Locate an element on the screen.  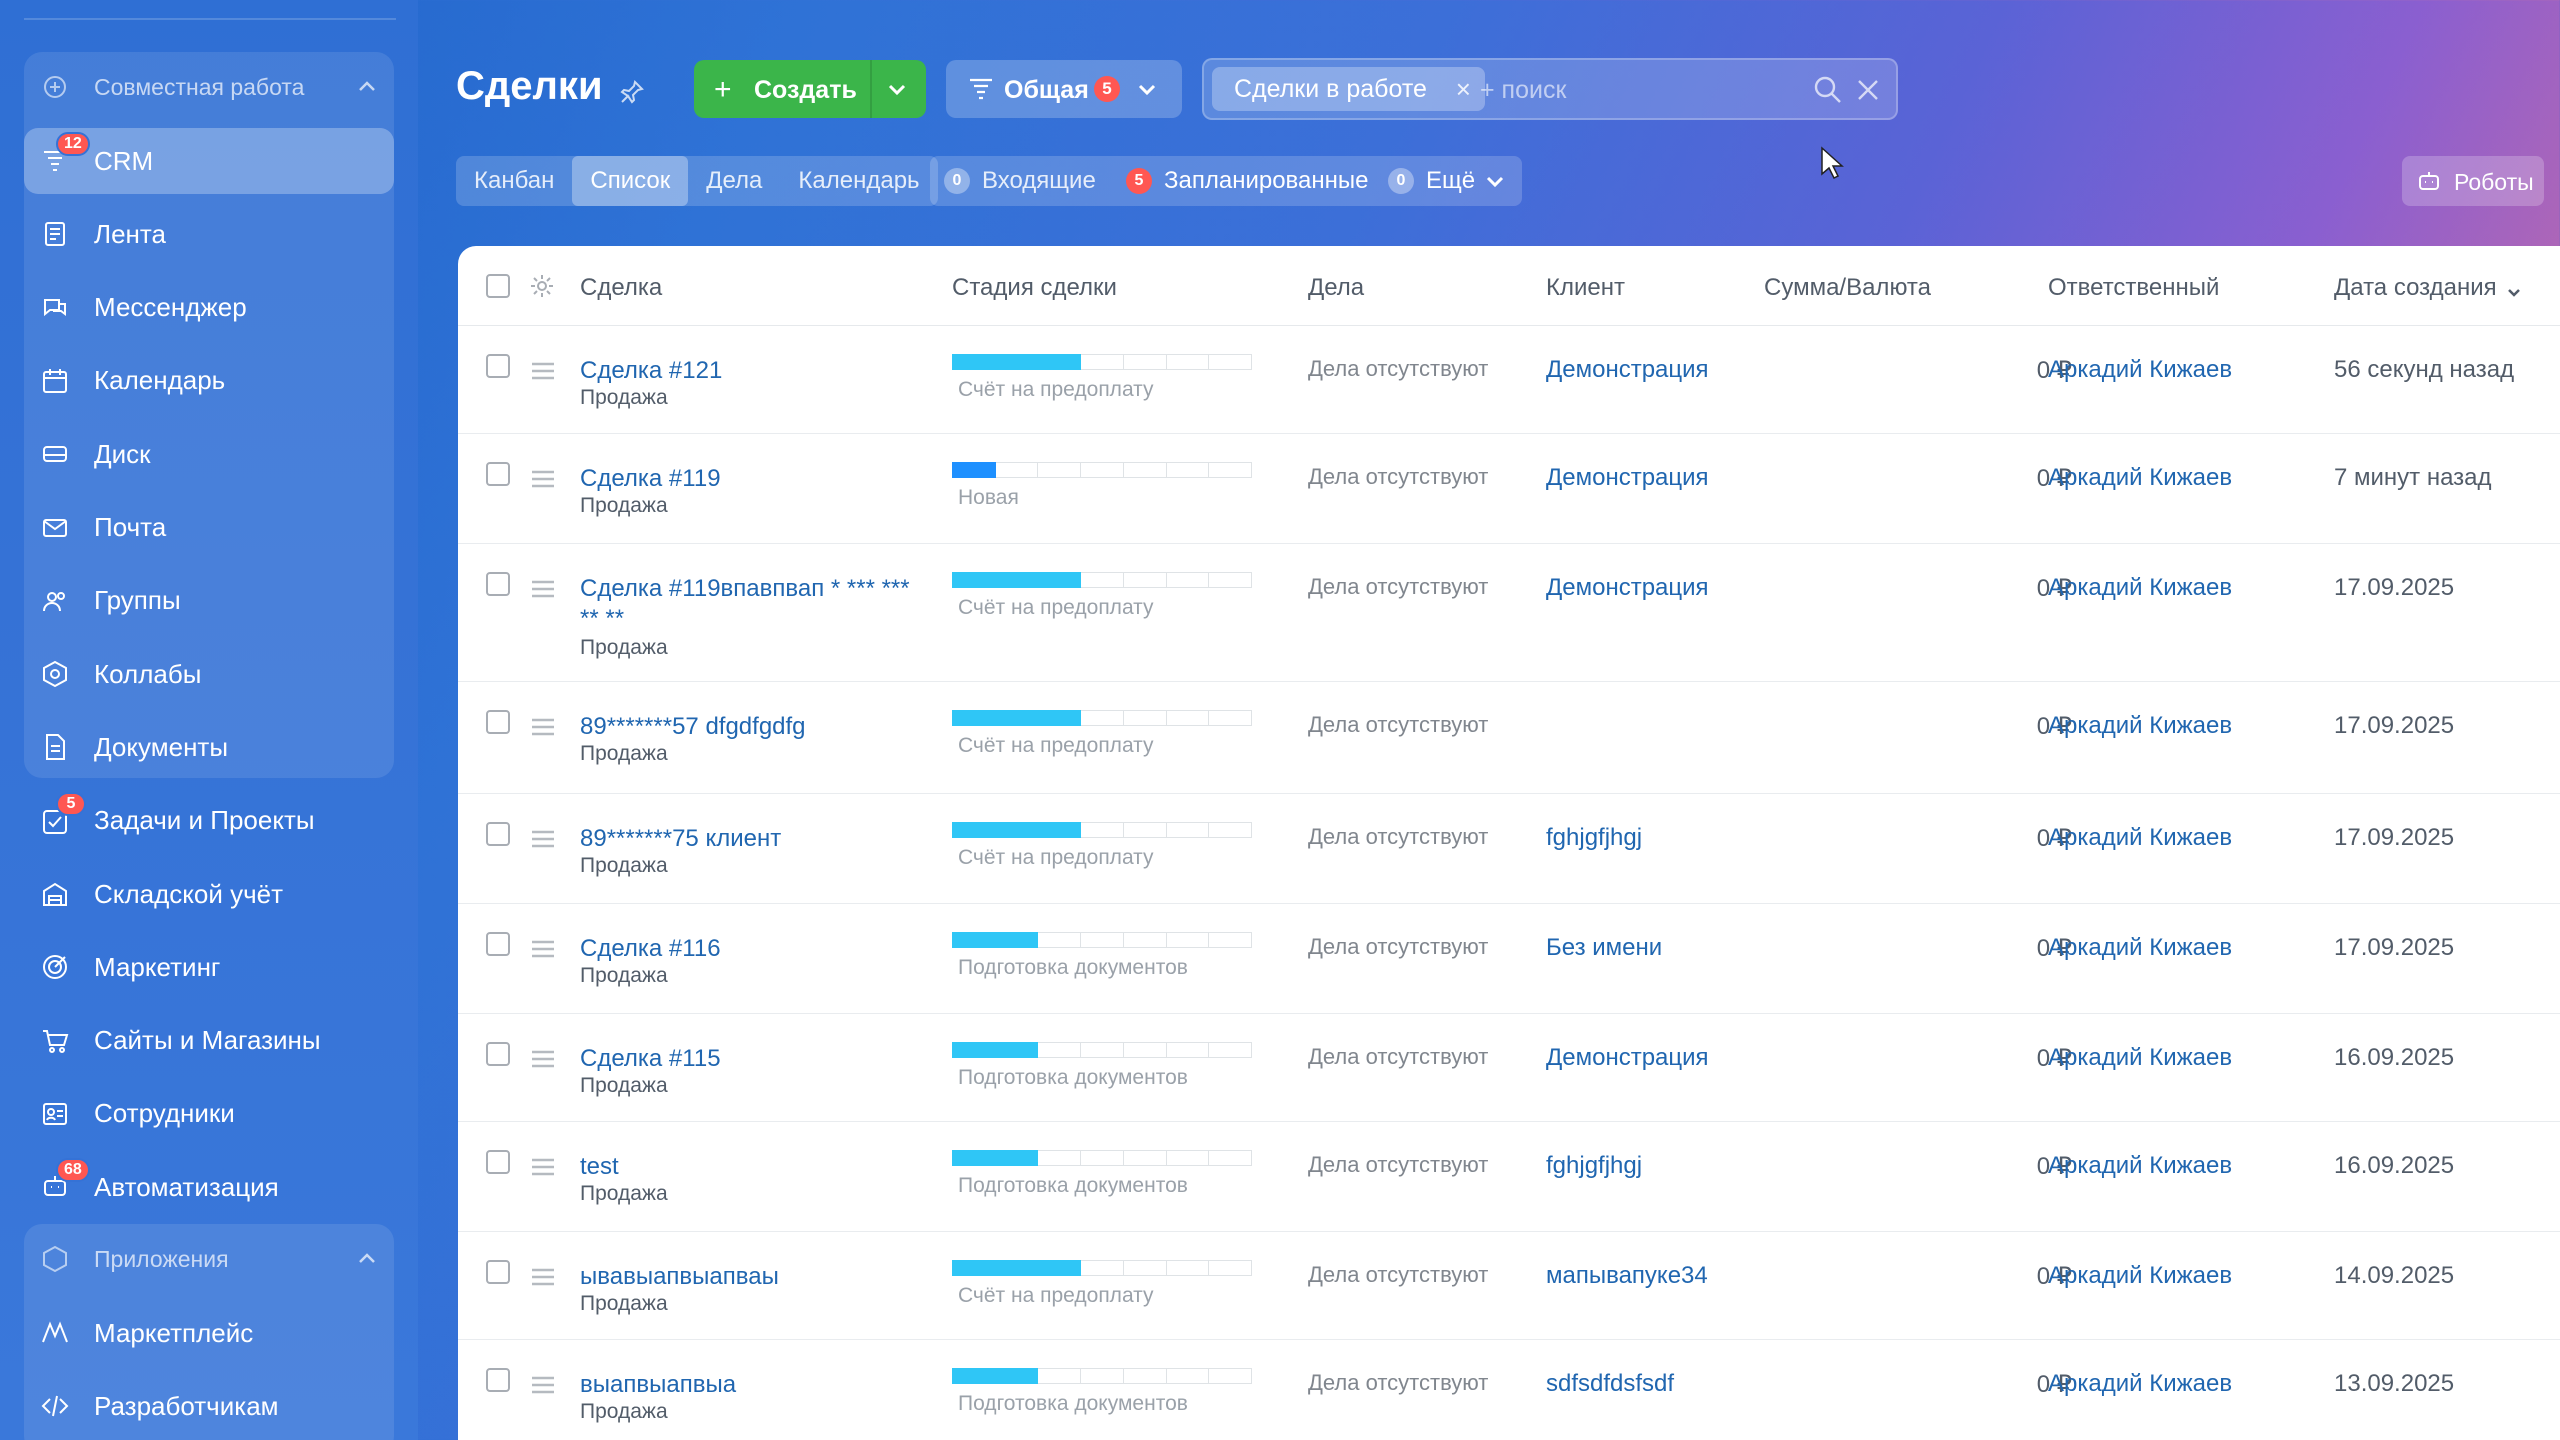
deal-title-link: Сделка #119впавпвап * *** *** ** ** is located at coordinates (745, 603).